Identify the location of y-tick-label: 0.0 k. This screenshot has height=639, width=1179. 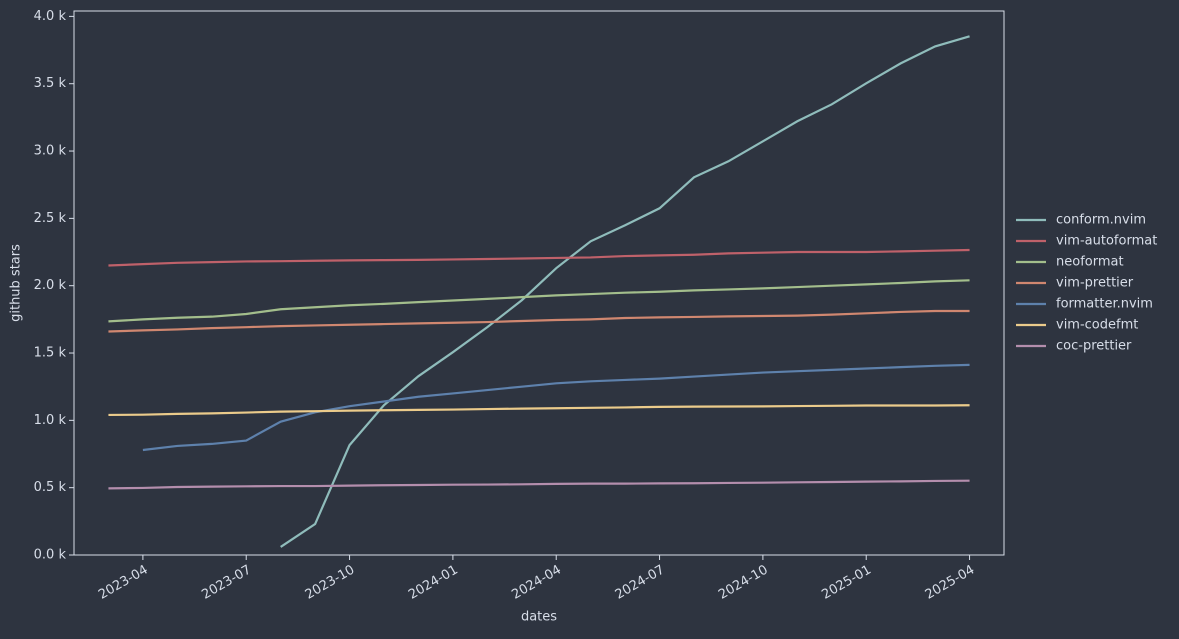
(50, 555).